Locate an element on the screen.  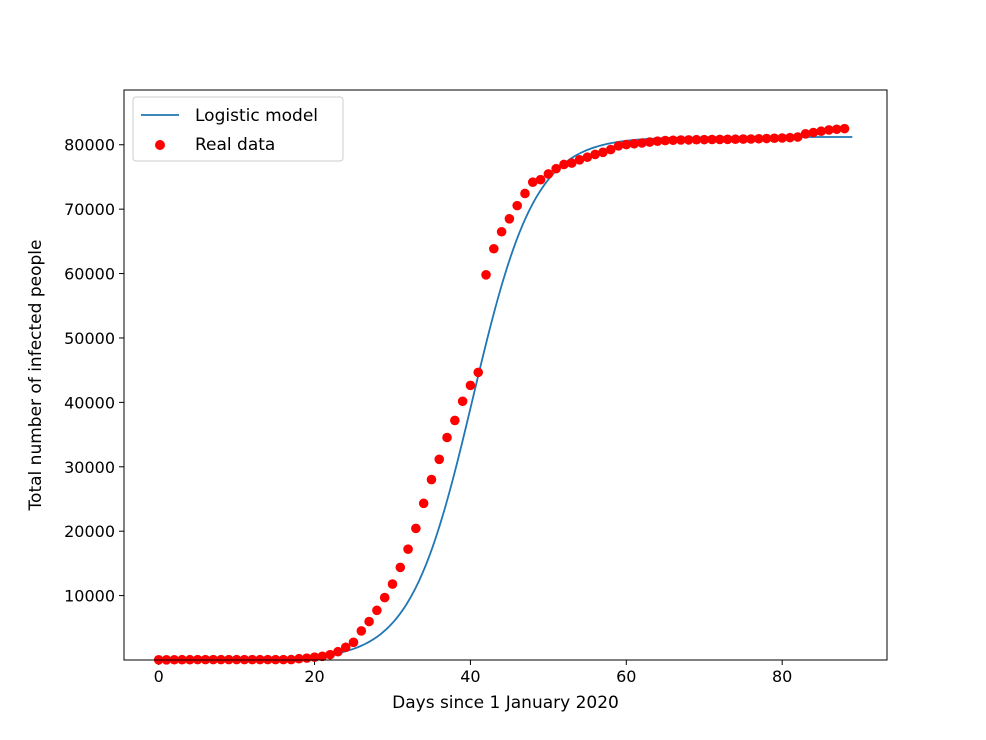
x-tick-label: 0 is located at coordinates (159, 676).